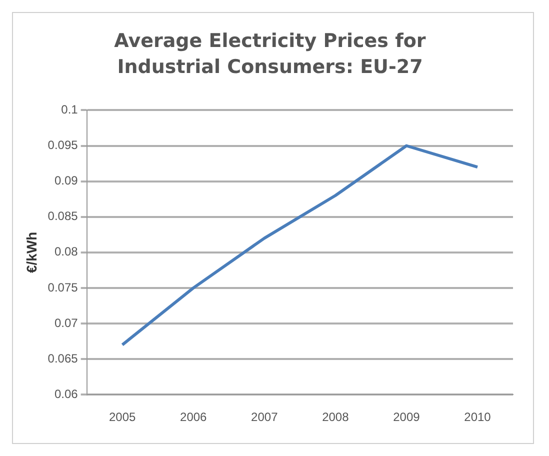  I want to click on y-tick-label: 0.08, so click(66, 251).